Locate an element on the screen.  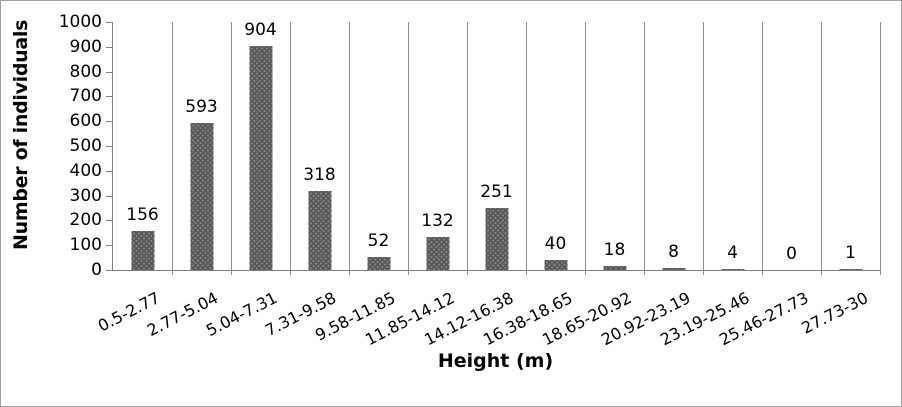
category-cell: 156 0.5-2.77 is located at coordinates (133, 178).